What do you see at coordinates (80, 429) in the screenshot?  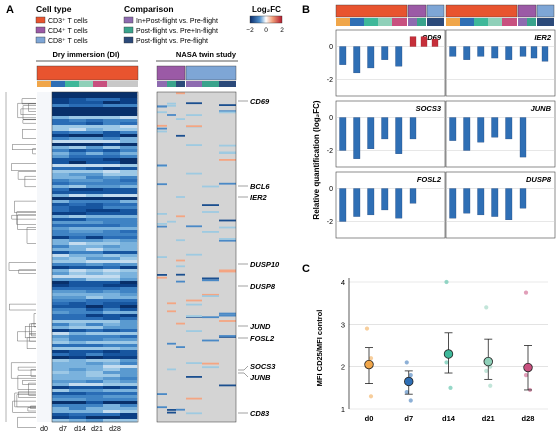 I see `day-label-d14: d14` at bounding box center [80, 429].